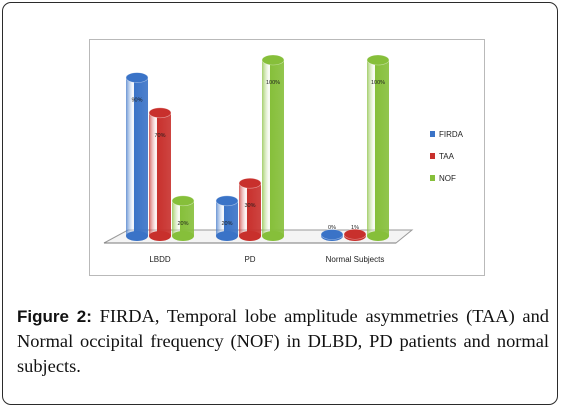 This screenshot has width=562, height=409. Describe the element at coordinates (355, 234) in the screenshot. I see `bar-taa-normal-subjects` at that location.